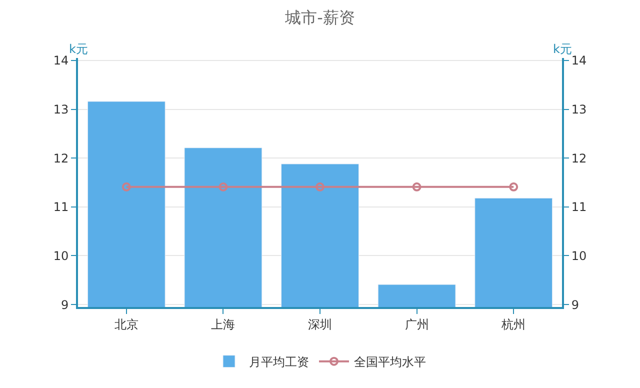 This screenshot has height=388, width=640. I want to click on y-tick-label: 13, so click(61, 109).